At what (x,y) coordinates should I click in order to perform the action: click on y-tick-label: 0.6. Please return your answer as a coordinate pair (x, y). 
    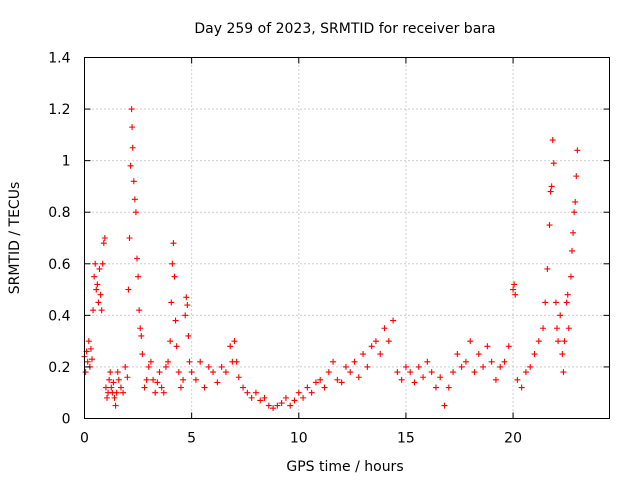
    Looking at the image, I should click on (59, 265).